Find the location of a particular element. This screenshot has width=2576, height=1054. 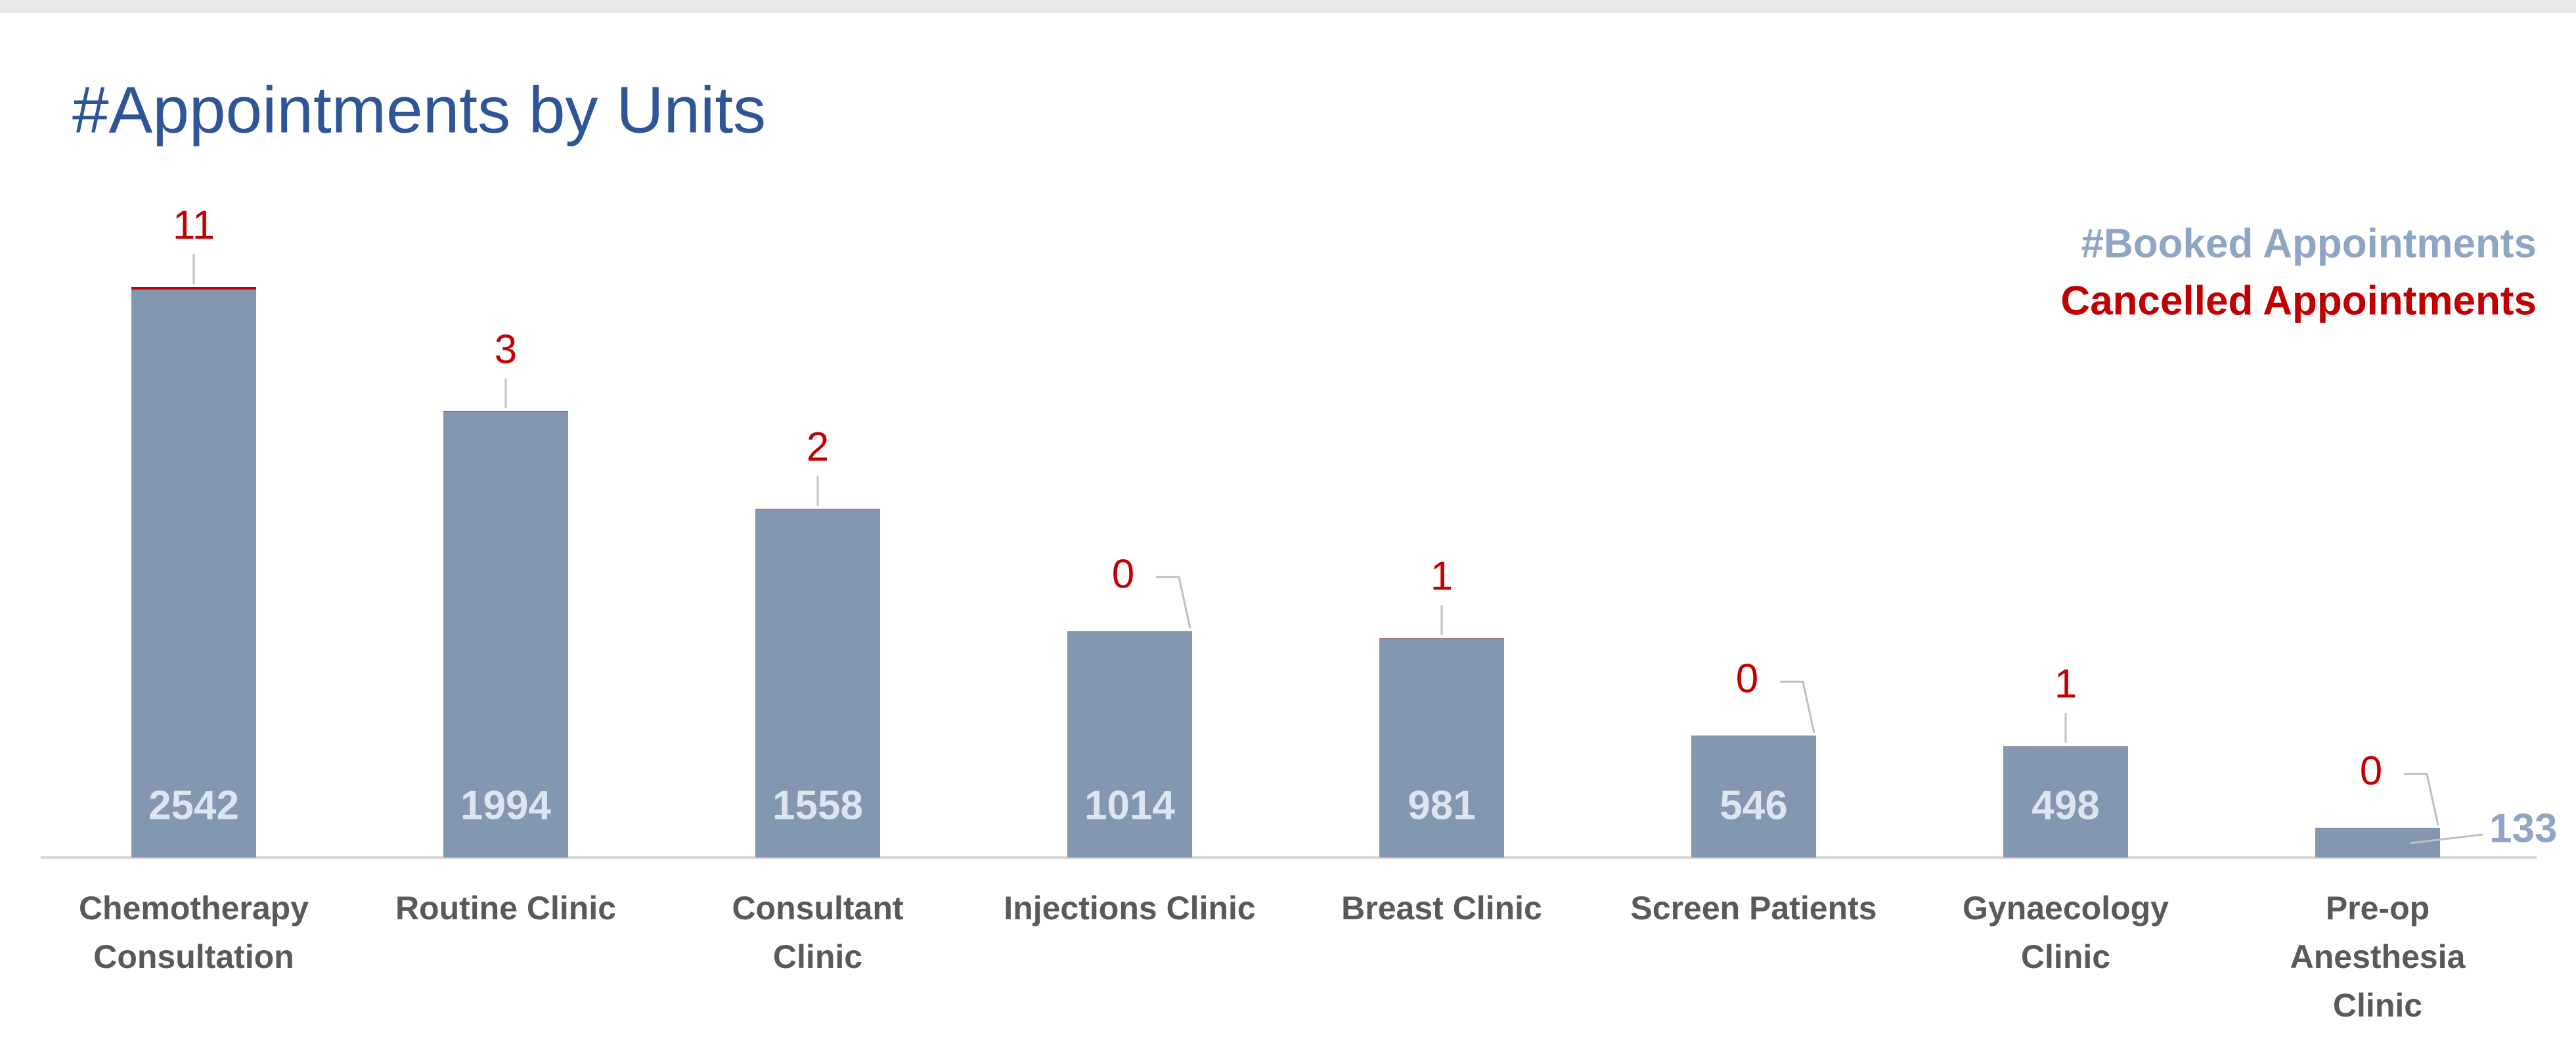

booked-label: 1014 is located at coordinates (1129, 805).